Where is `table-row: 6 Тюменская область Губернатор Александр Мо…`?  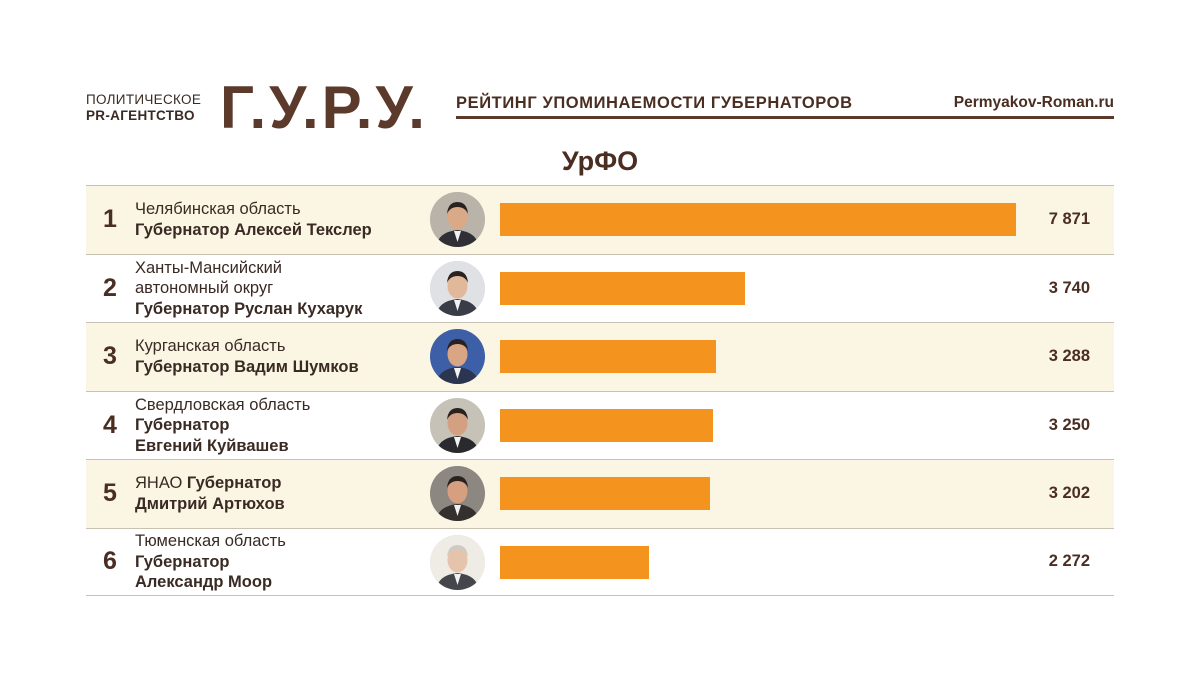
table-row: 6 Тюменская область Губернатор Александр Мо… is located at coordinates (600, 561).